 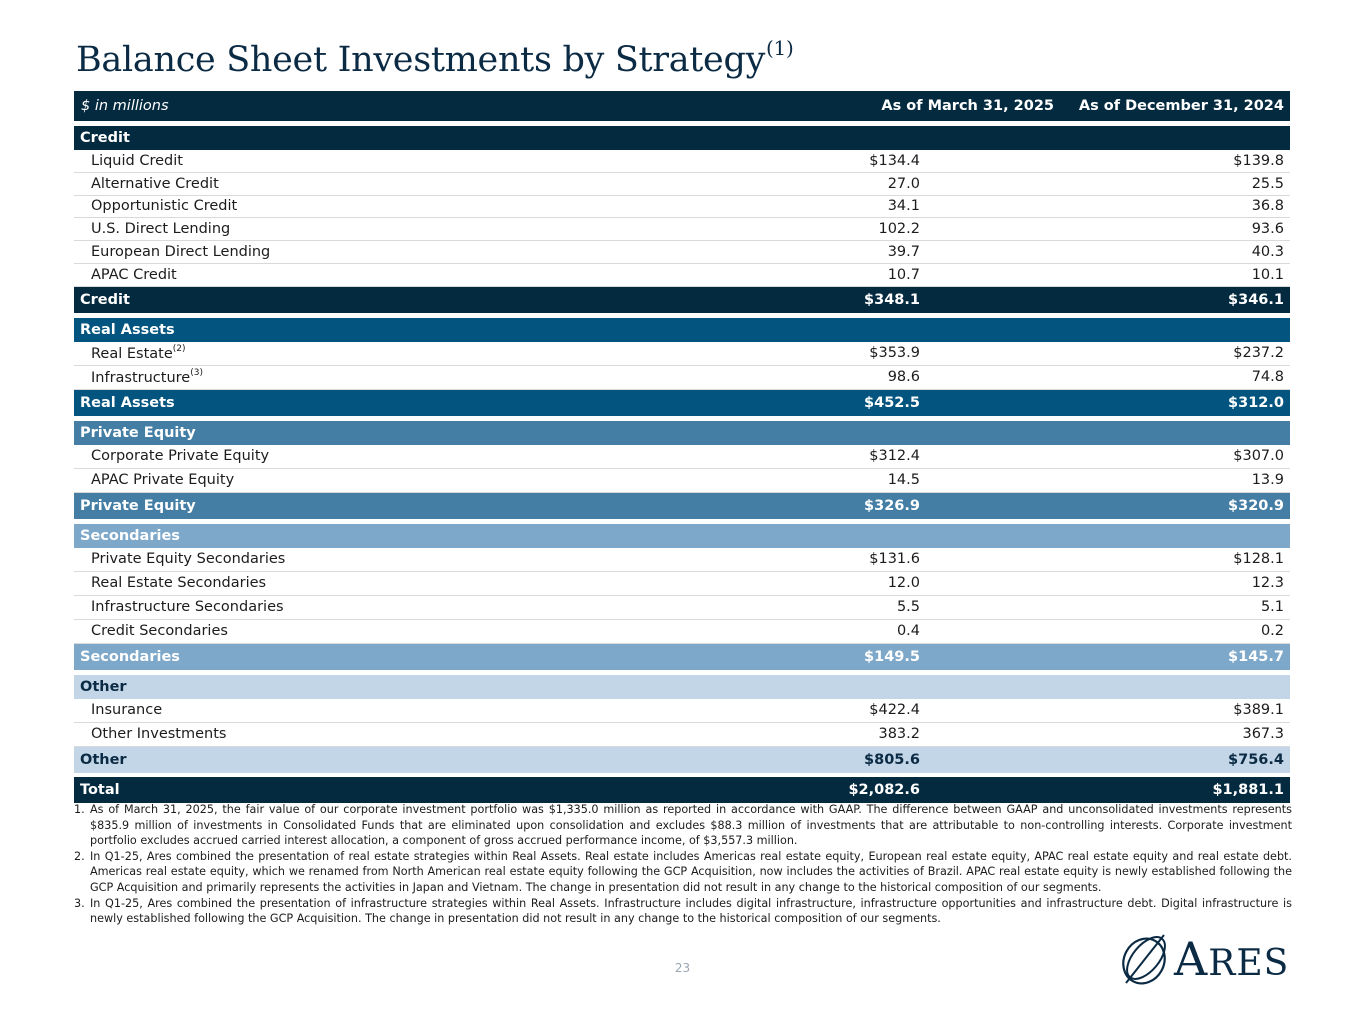 What do you see at coordinates (903, 480) in the screenshot?
I see `row-value-2025: 14.5` at bounding box center [903, 480].